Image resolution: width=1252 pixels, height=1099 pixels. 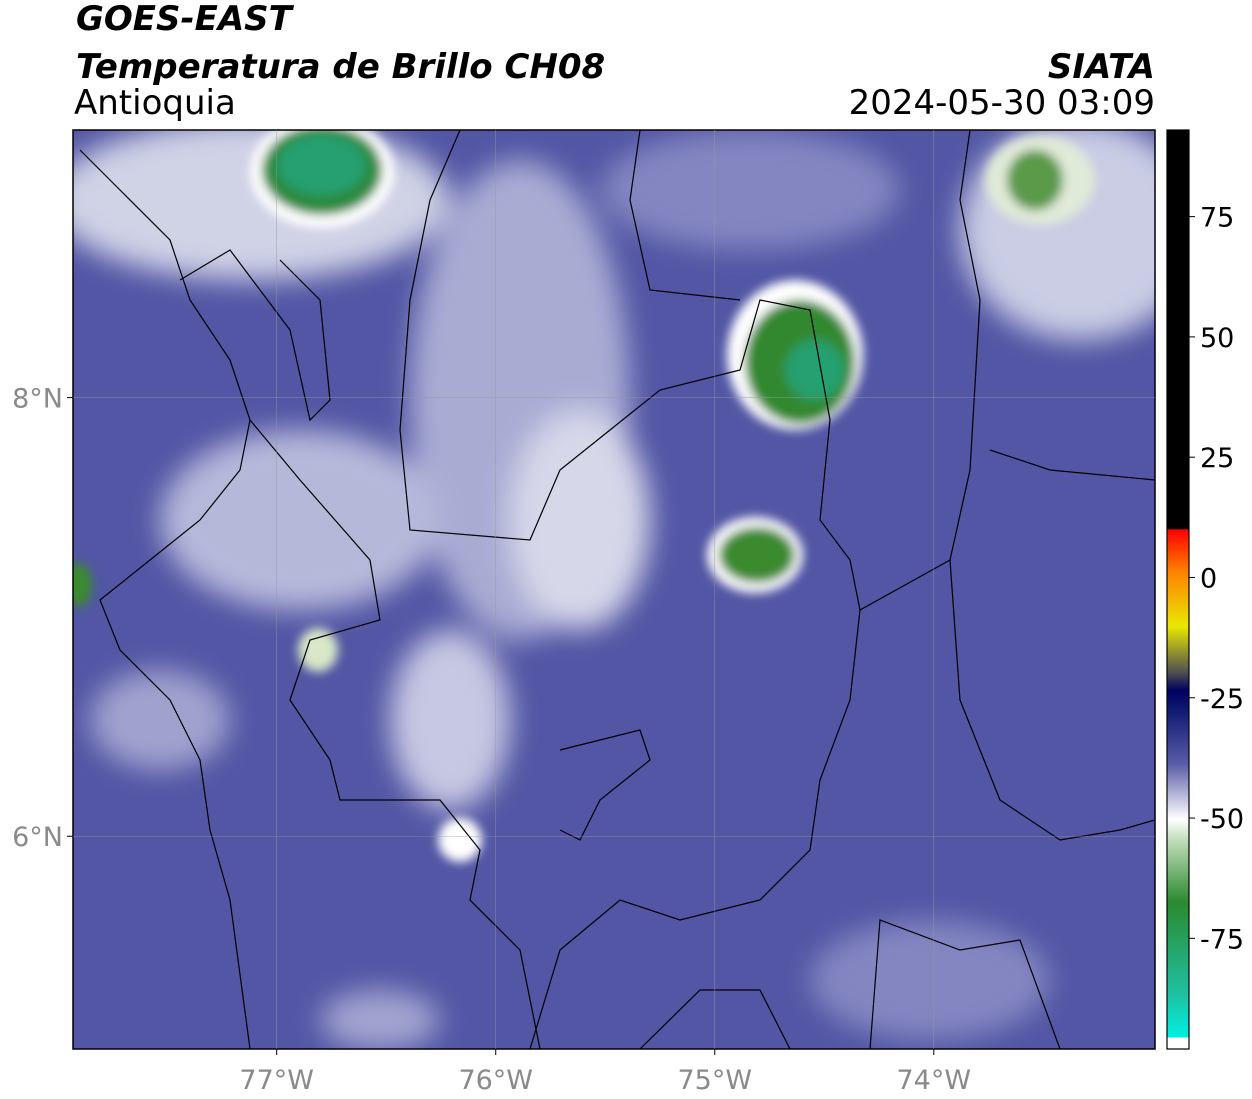 I want to click on x-tick-label: 76°W, so click(x=495, y=1080).